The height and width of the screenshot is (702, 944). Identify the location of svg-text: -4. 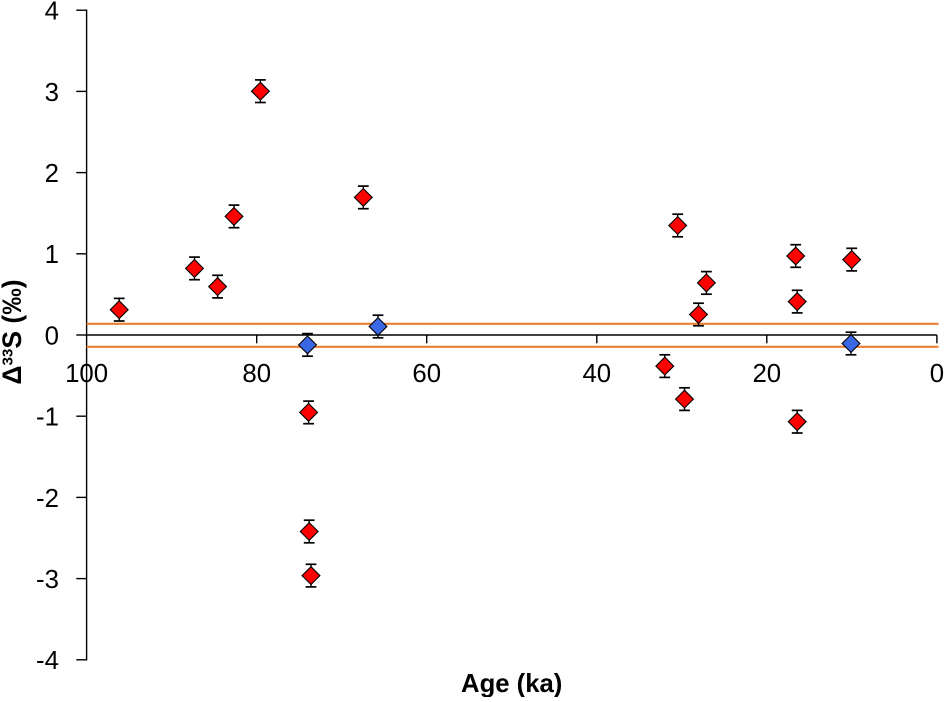
(47, 661).